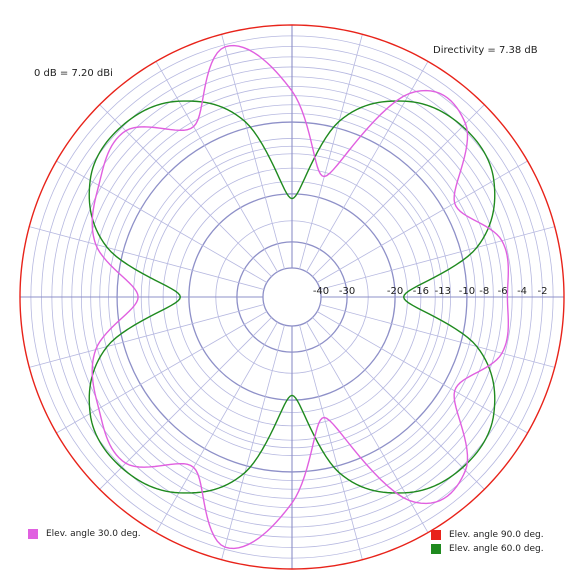  Describe the element at coordinates (543, 291) in the screenshot. I see `radial-tick-label: -2` at that location.